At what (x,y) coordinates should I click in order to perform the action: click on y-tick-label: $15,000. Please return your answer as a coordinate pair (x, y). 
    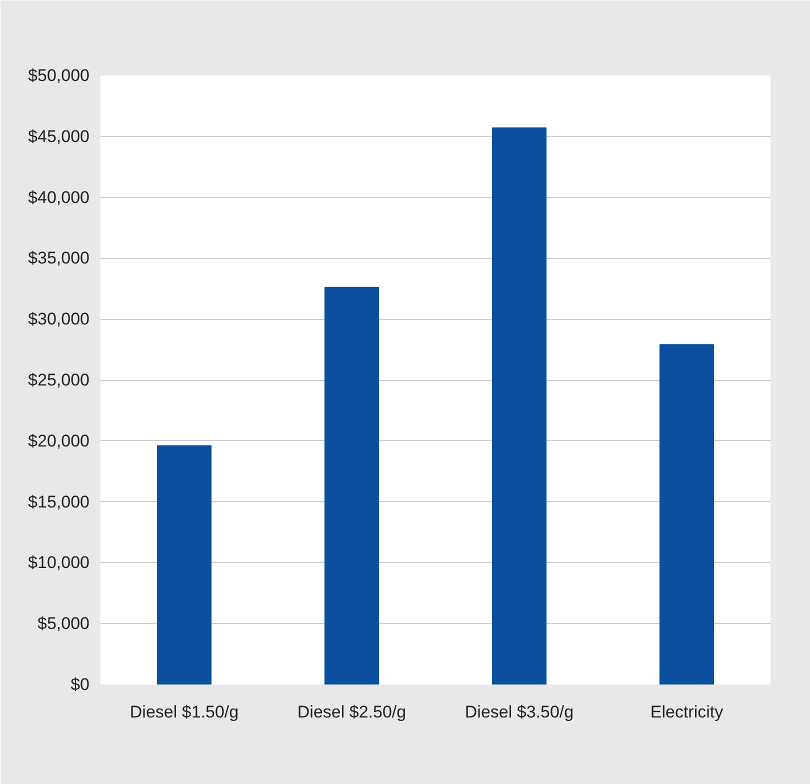
    Looking at the image, I should click on (59, 502).